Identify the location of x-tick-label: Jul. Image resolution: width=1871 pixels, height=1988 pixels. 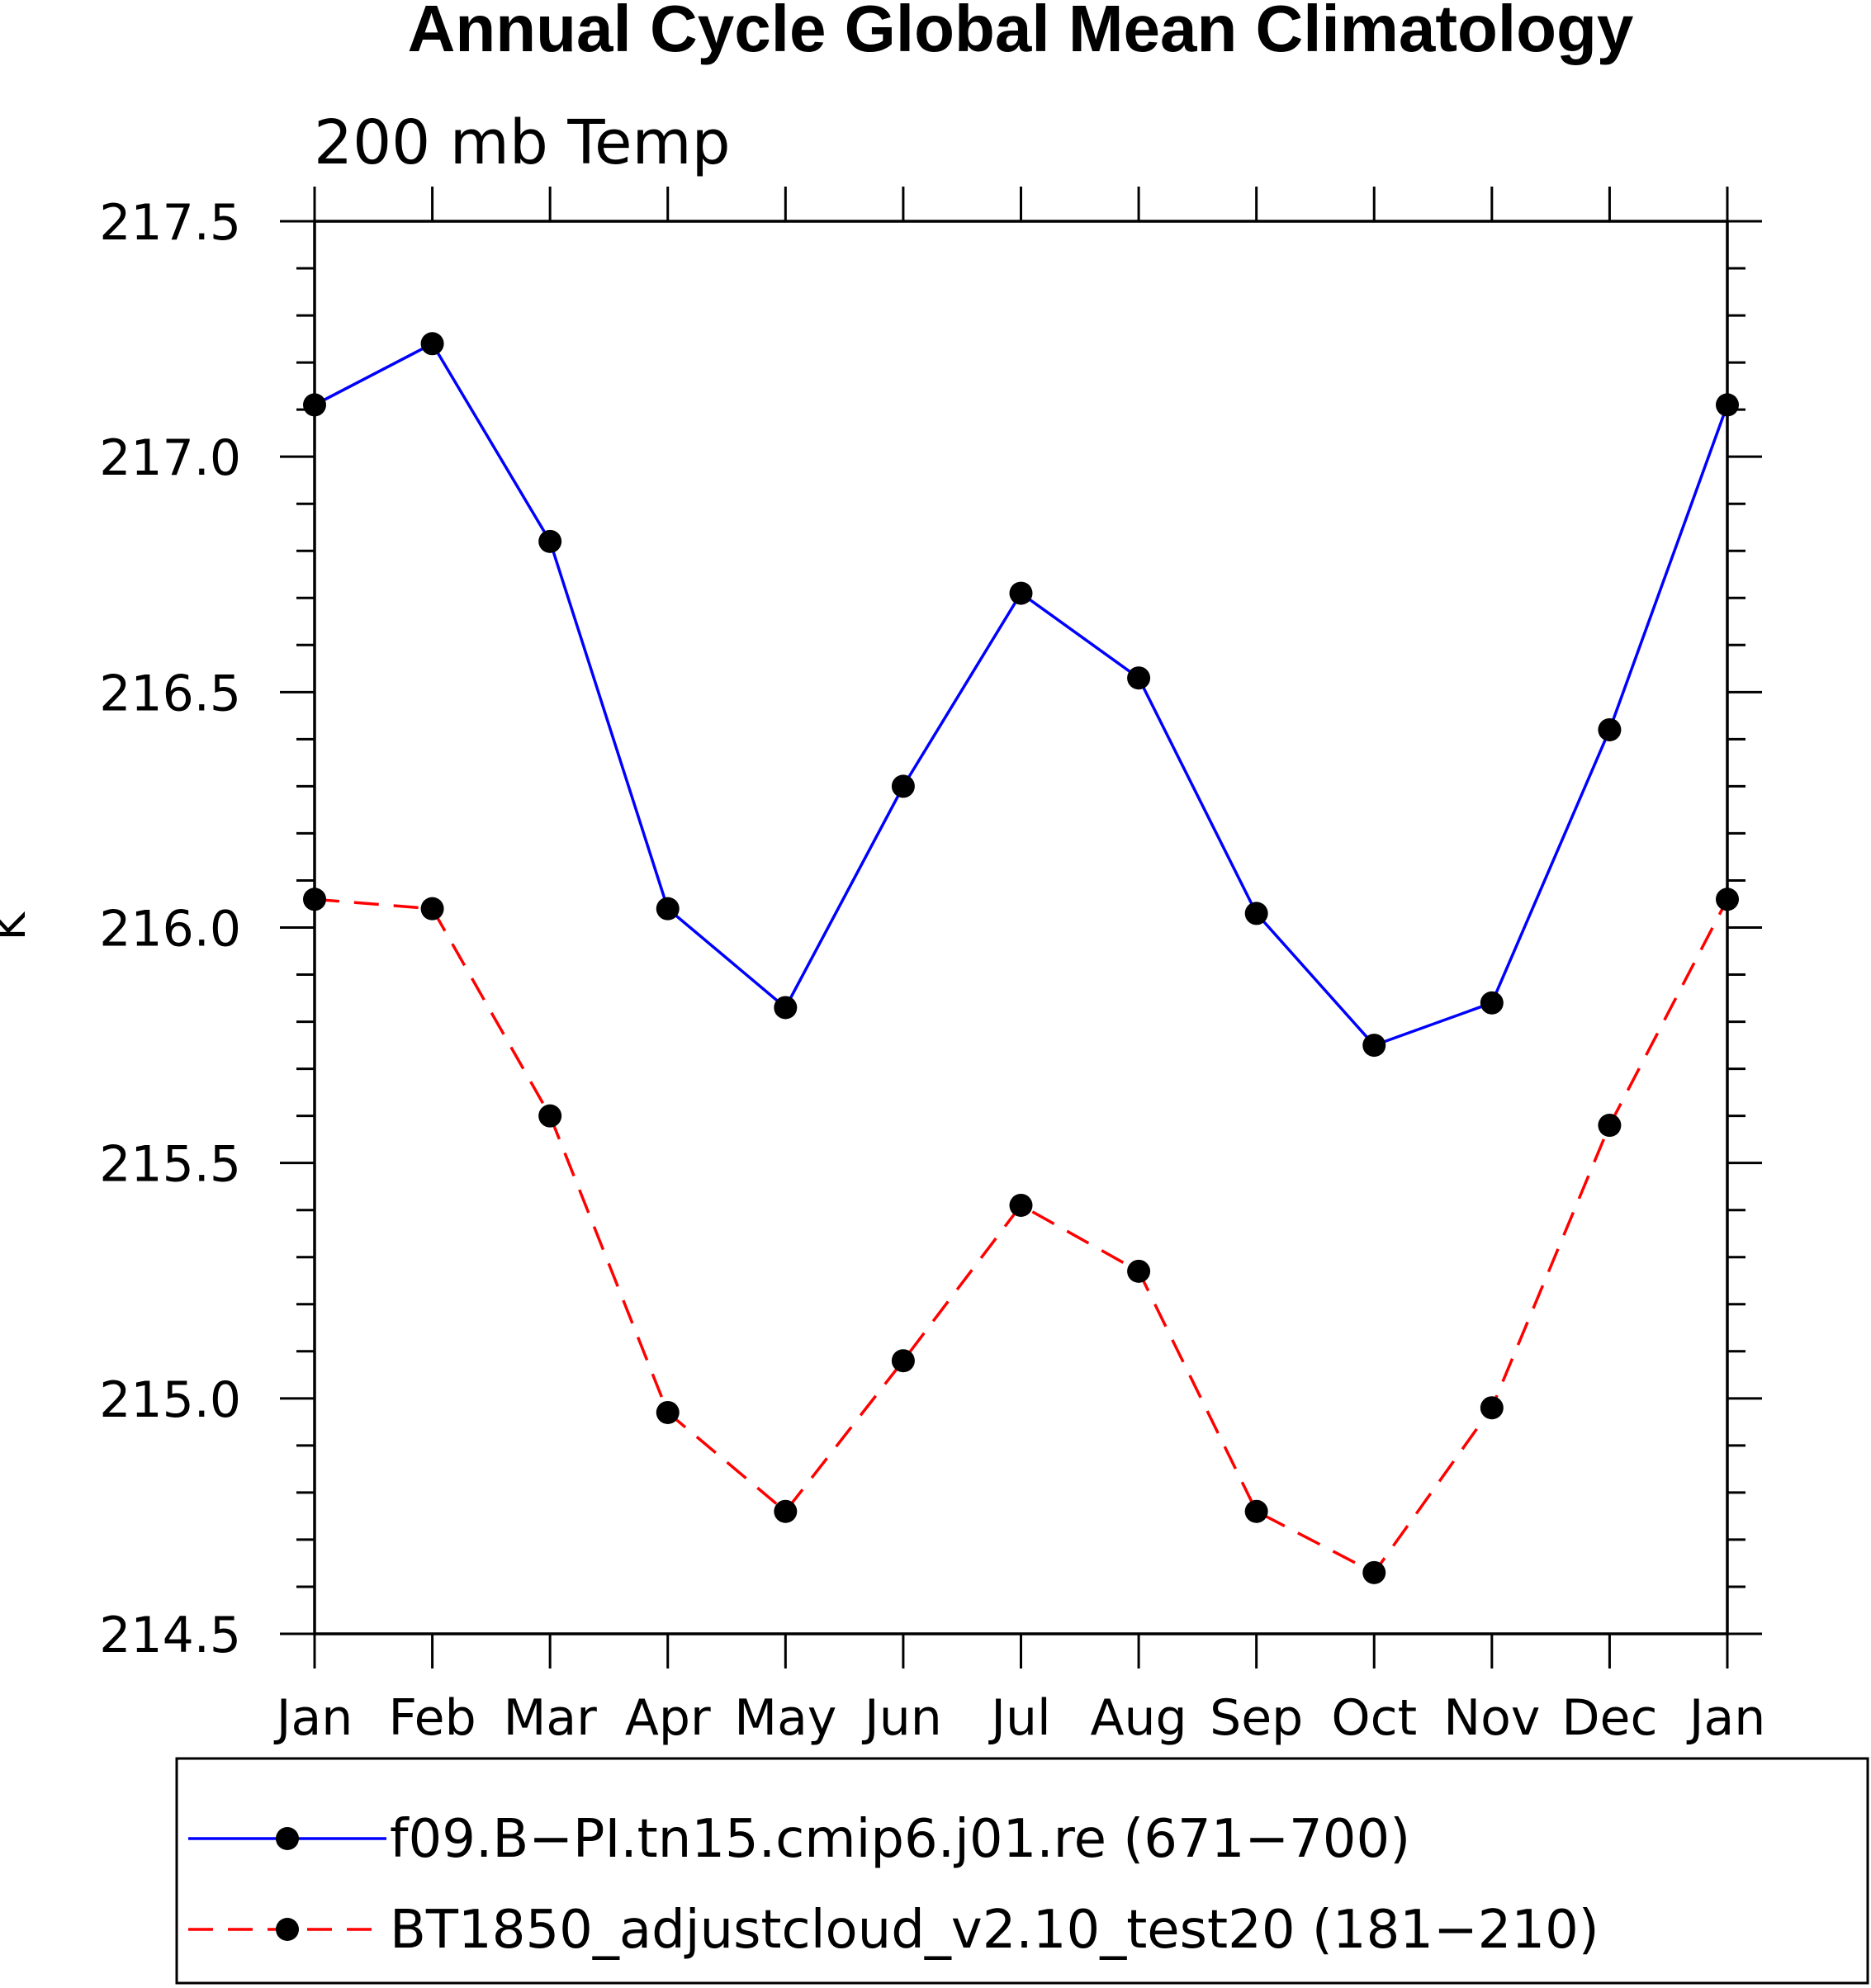
(1019, 1718).